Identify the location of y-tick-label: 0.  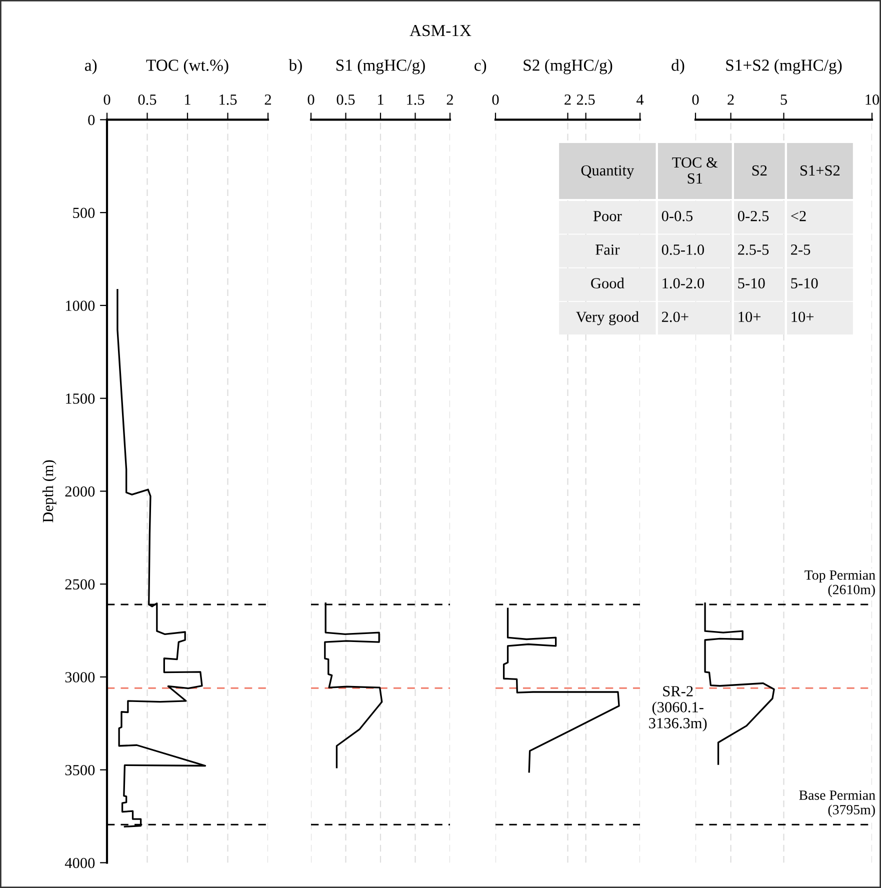
(91, 120).